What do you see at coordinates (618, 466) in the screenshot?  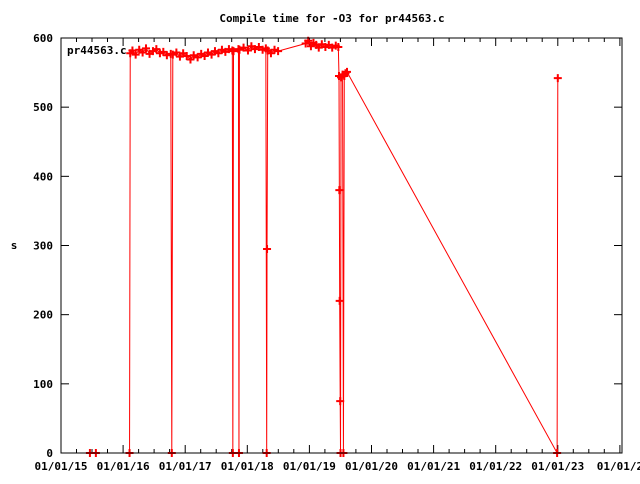 I see `x-tick-label: 01/01/2` at bounding box center [618, 466].